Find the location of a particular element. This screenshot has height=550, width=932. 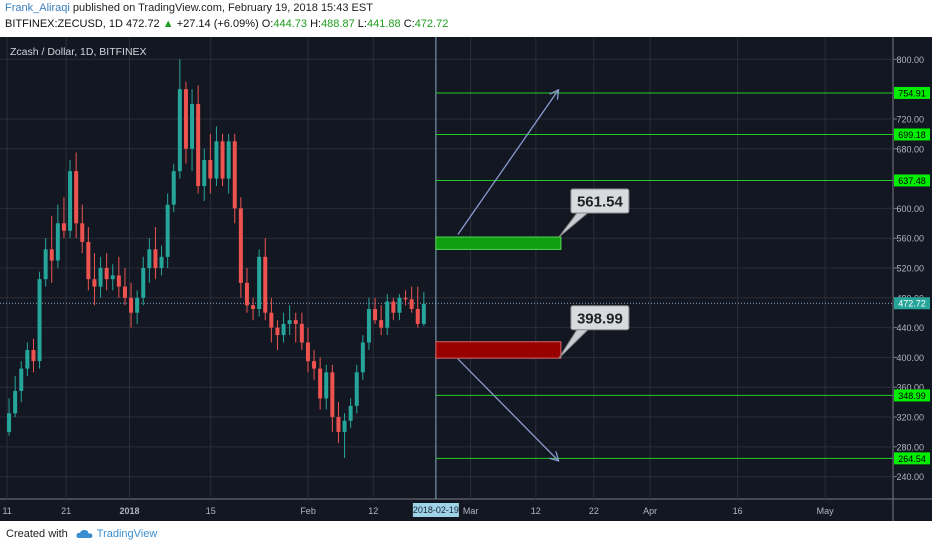

high-label: H: is located at coordinates (316, 24).